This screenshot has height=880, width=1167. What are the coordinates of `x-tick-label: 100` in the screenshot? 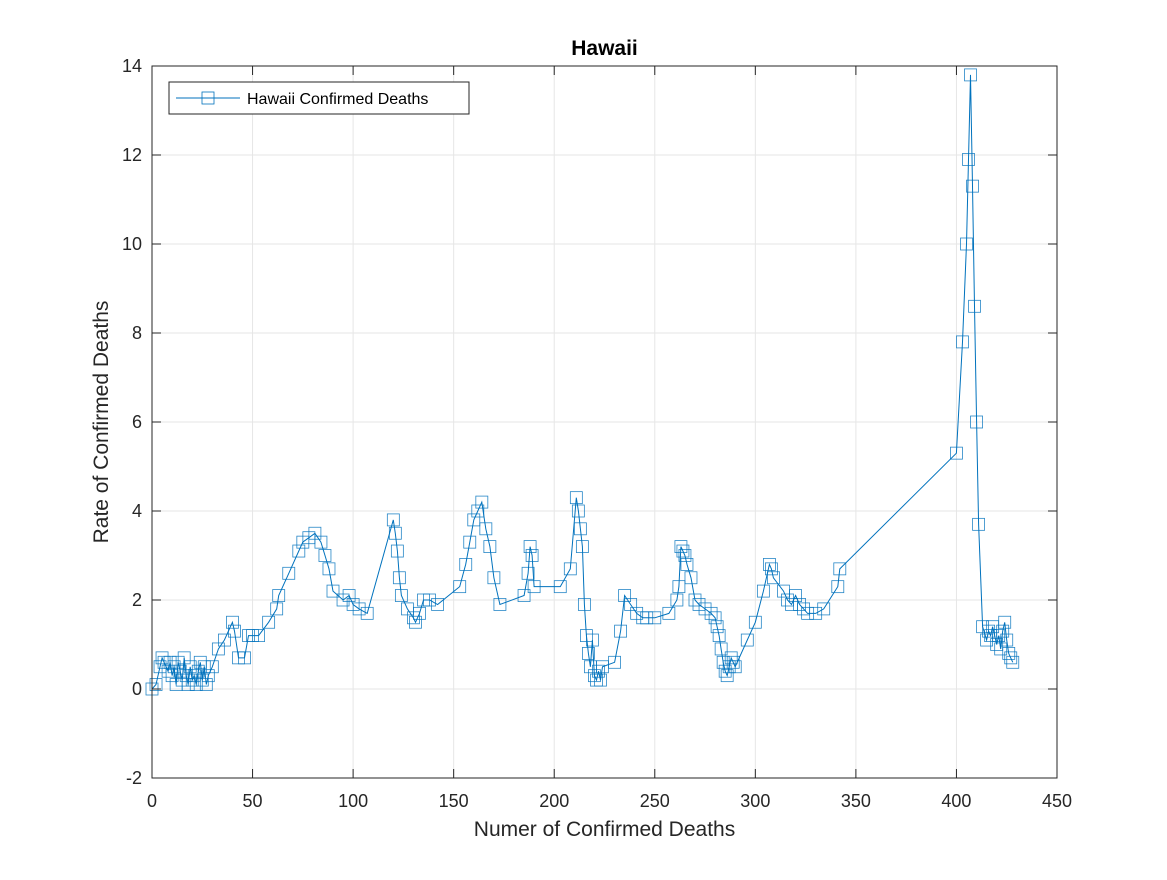 It's located at (353, 801).